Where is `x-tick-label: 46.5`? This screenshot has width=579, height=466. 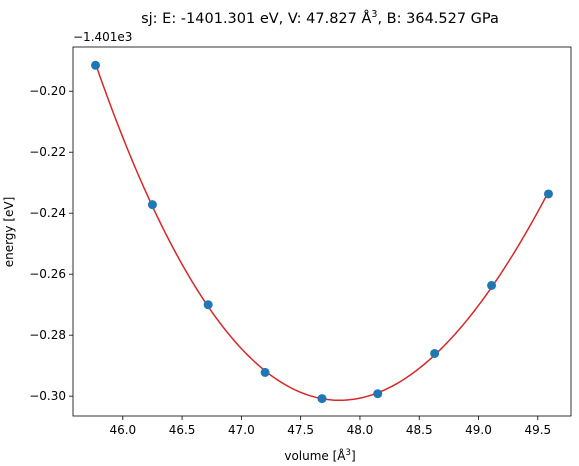
x-tick-label: 46.5 is located at coordinates (182, 430).